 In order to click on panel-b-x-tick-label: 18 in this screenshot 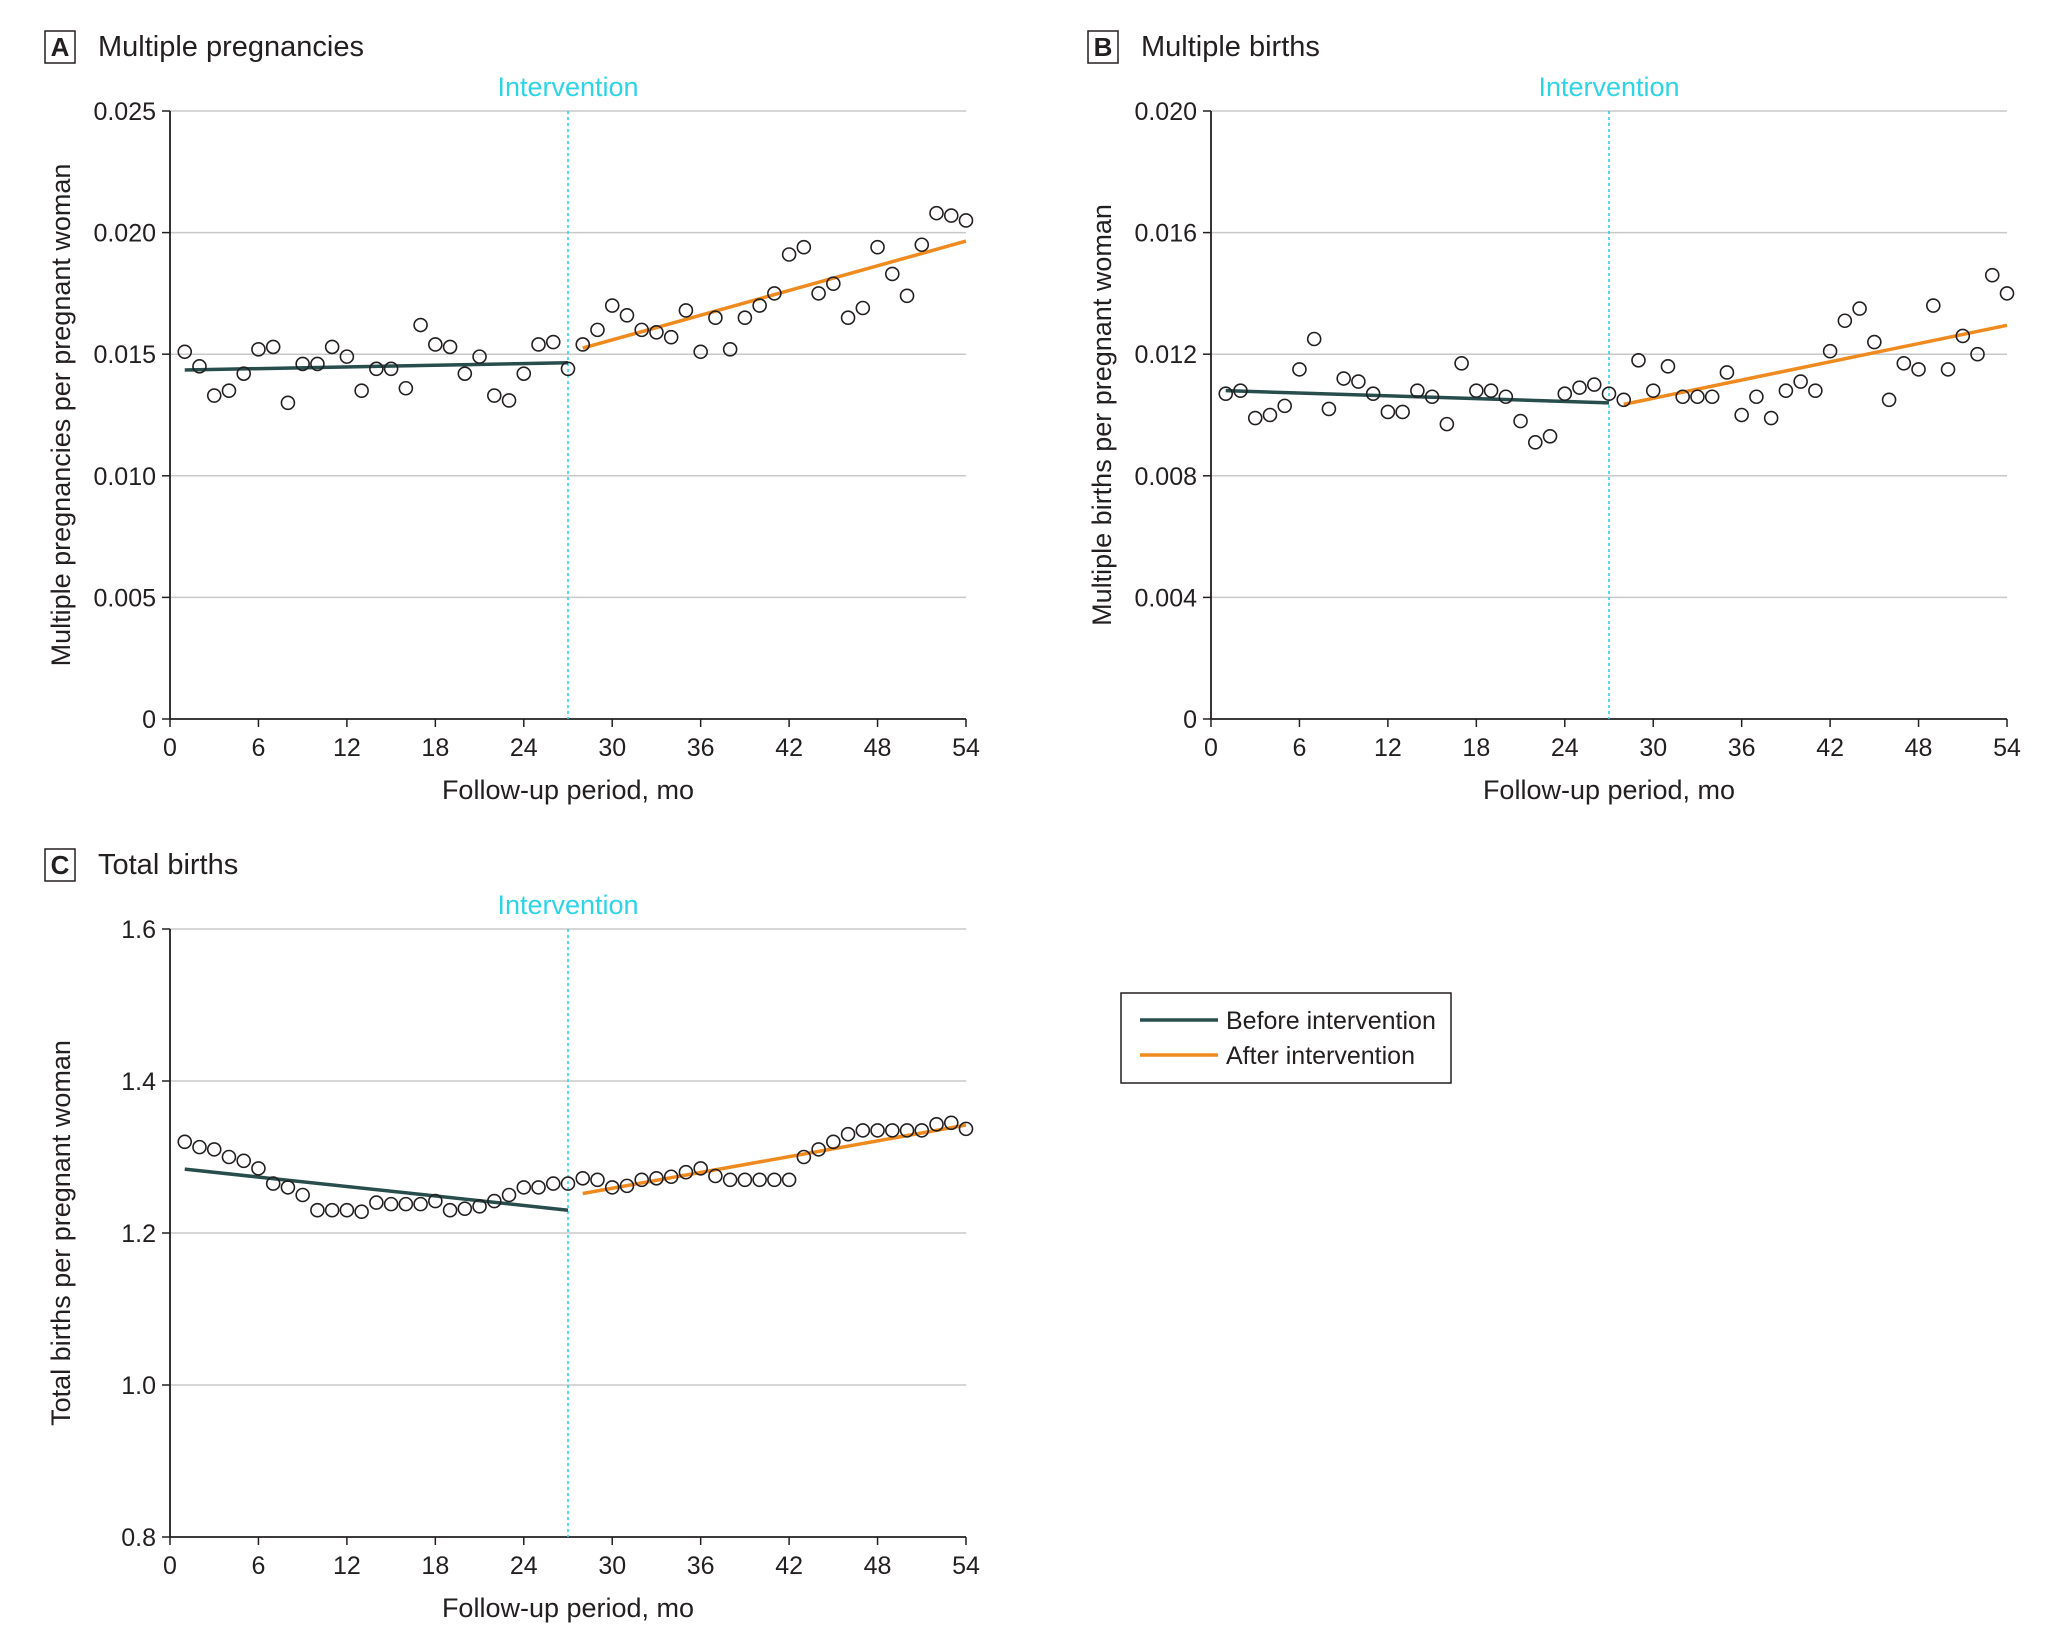, I will do `click(1476, 748)`.